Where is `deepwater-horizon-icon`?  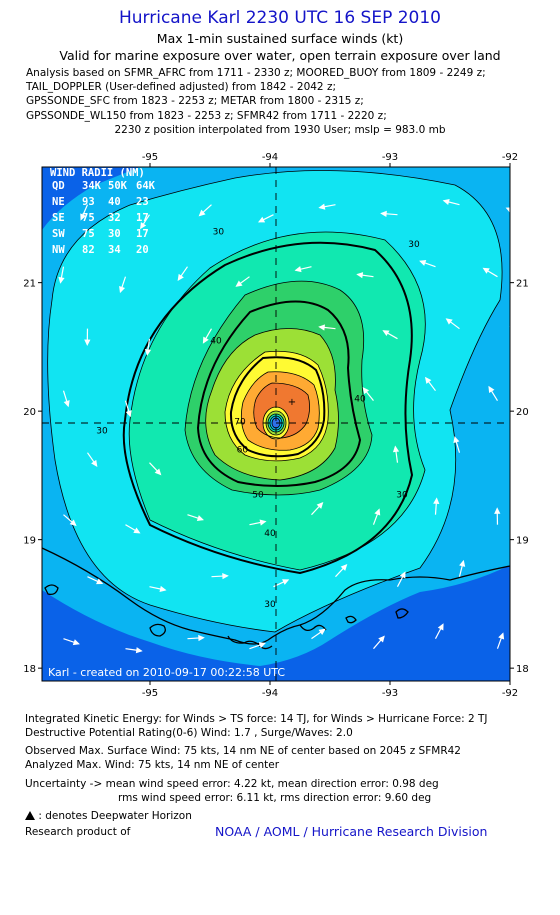
deepwater-horizon-icon is located at coordinates (30, 815).